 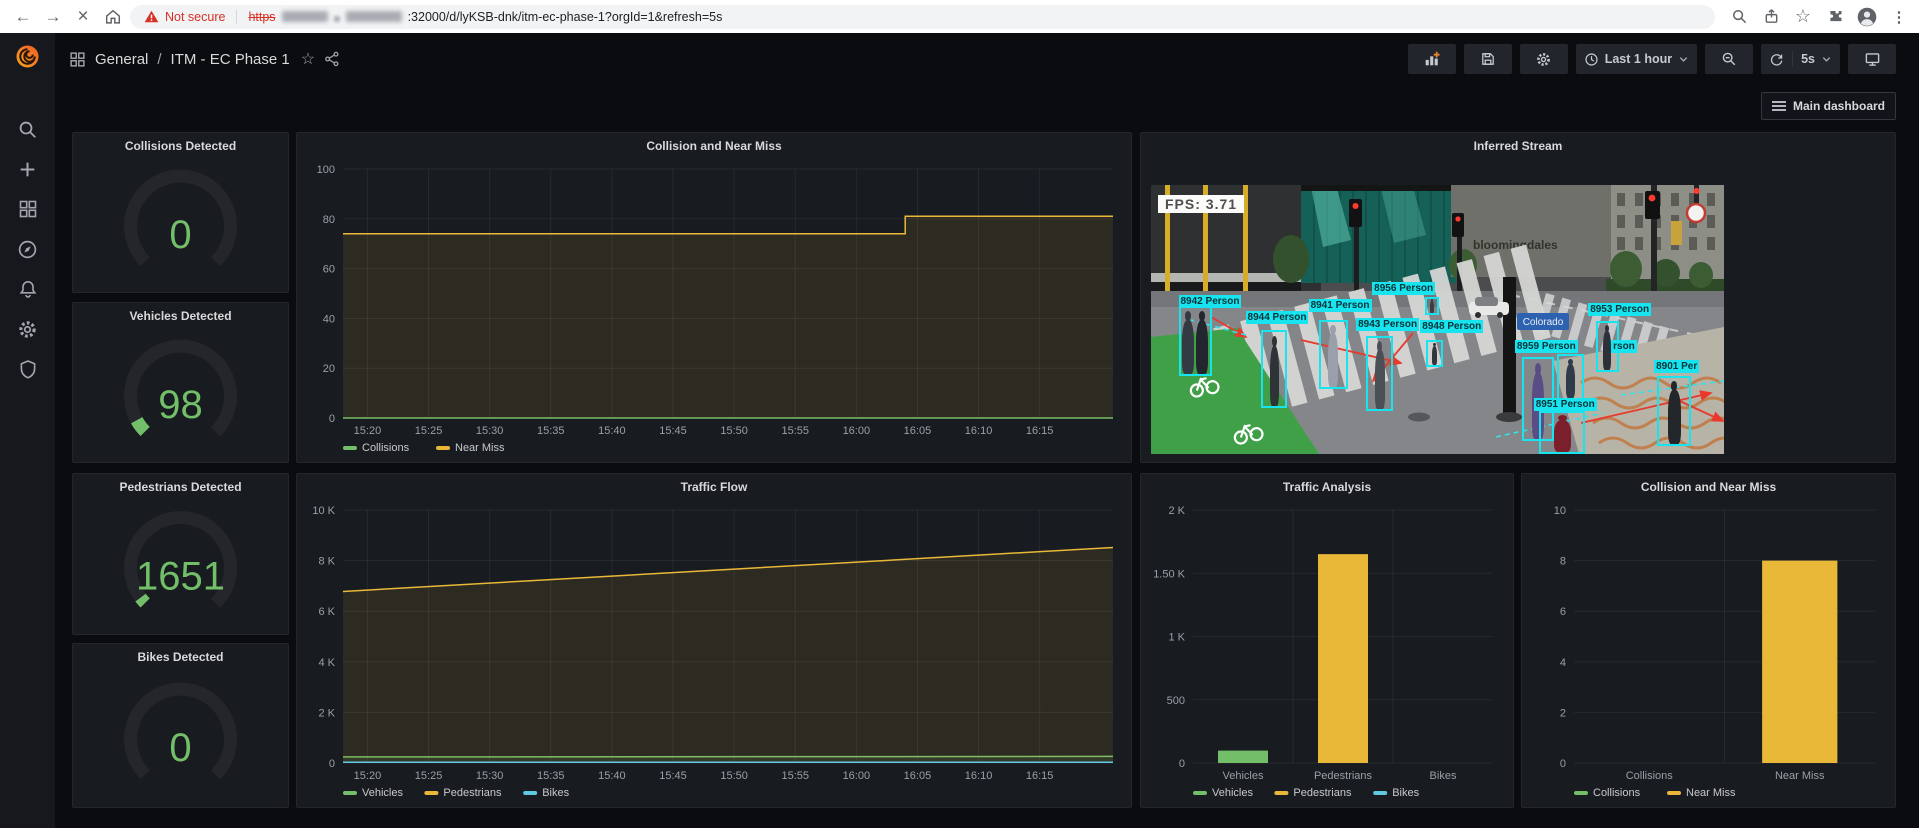 I want to click on refresh-picker: 5s, so click(x=1800, y=59).